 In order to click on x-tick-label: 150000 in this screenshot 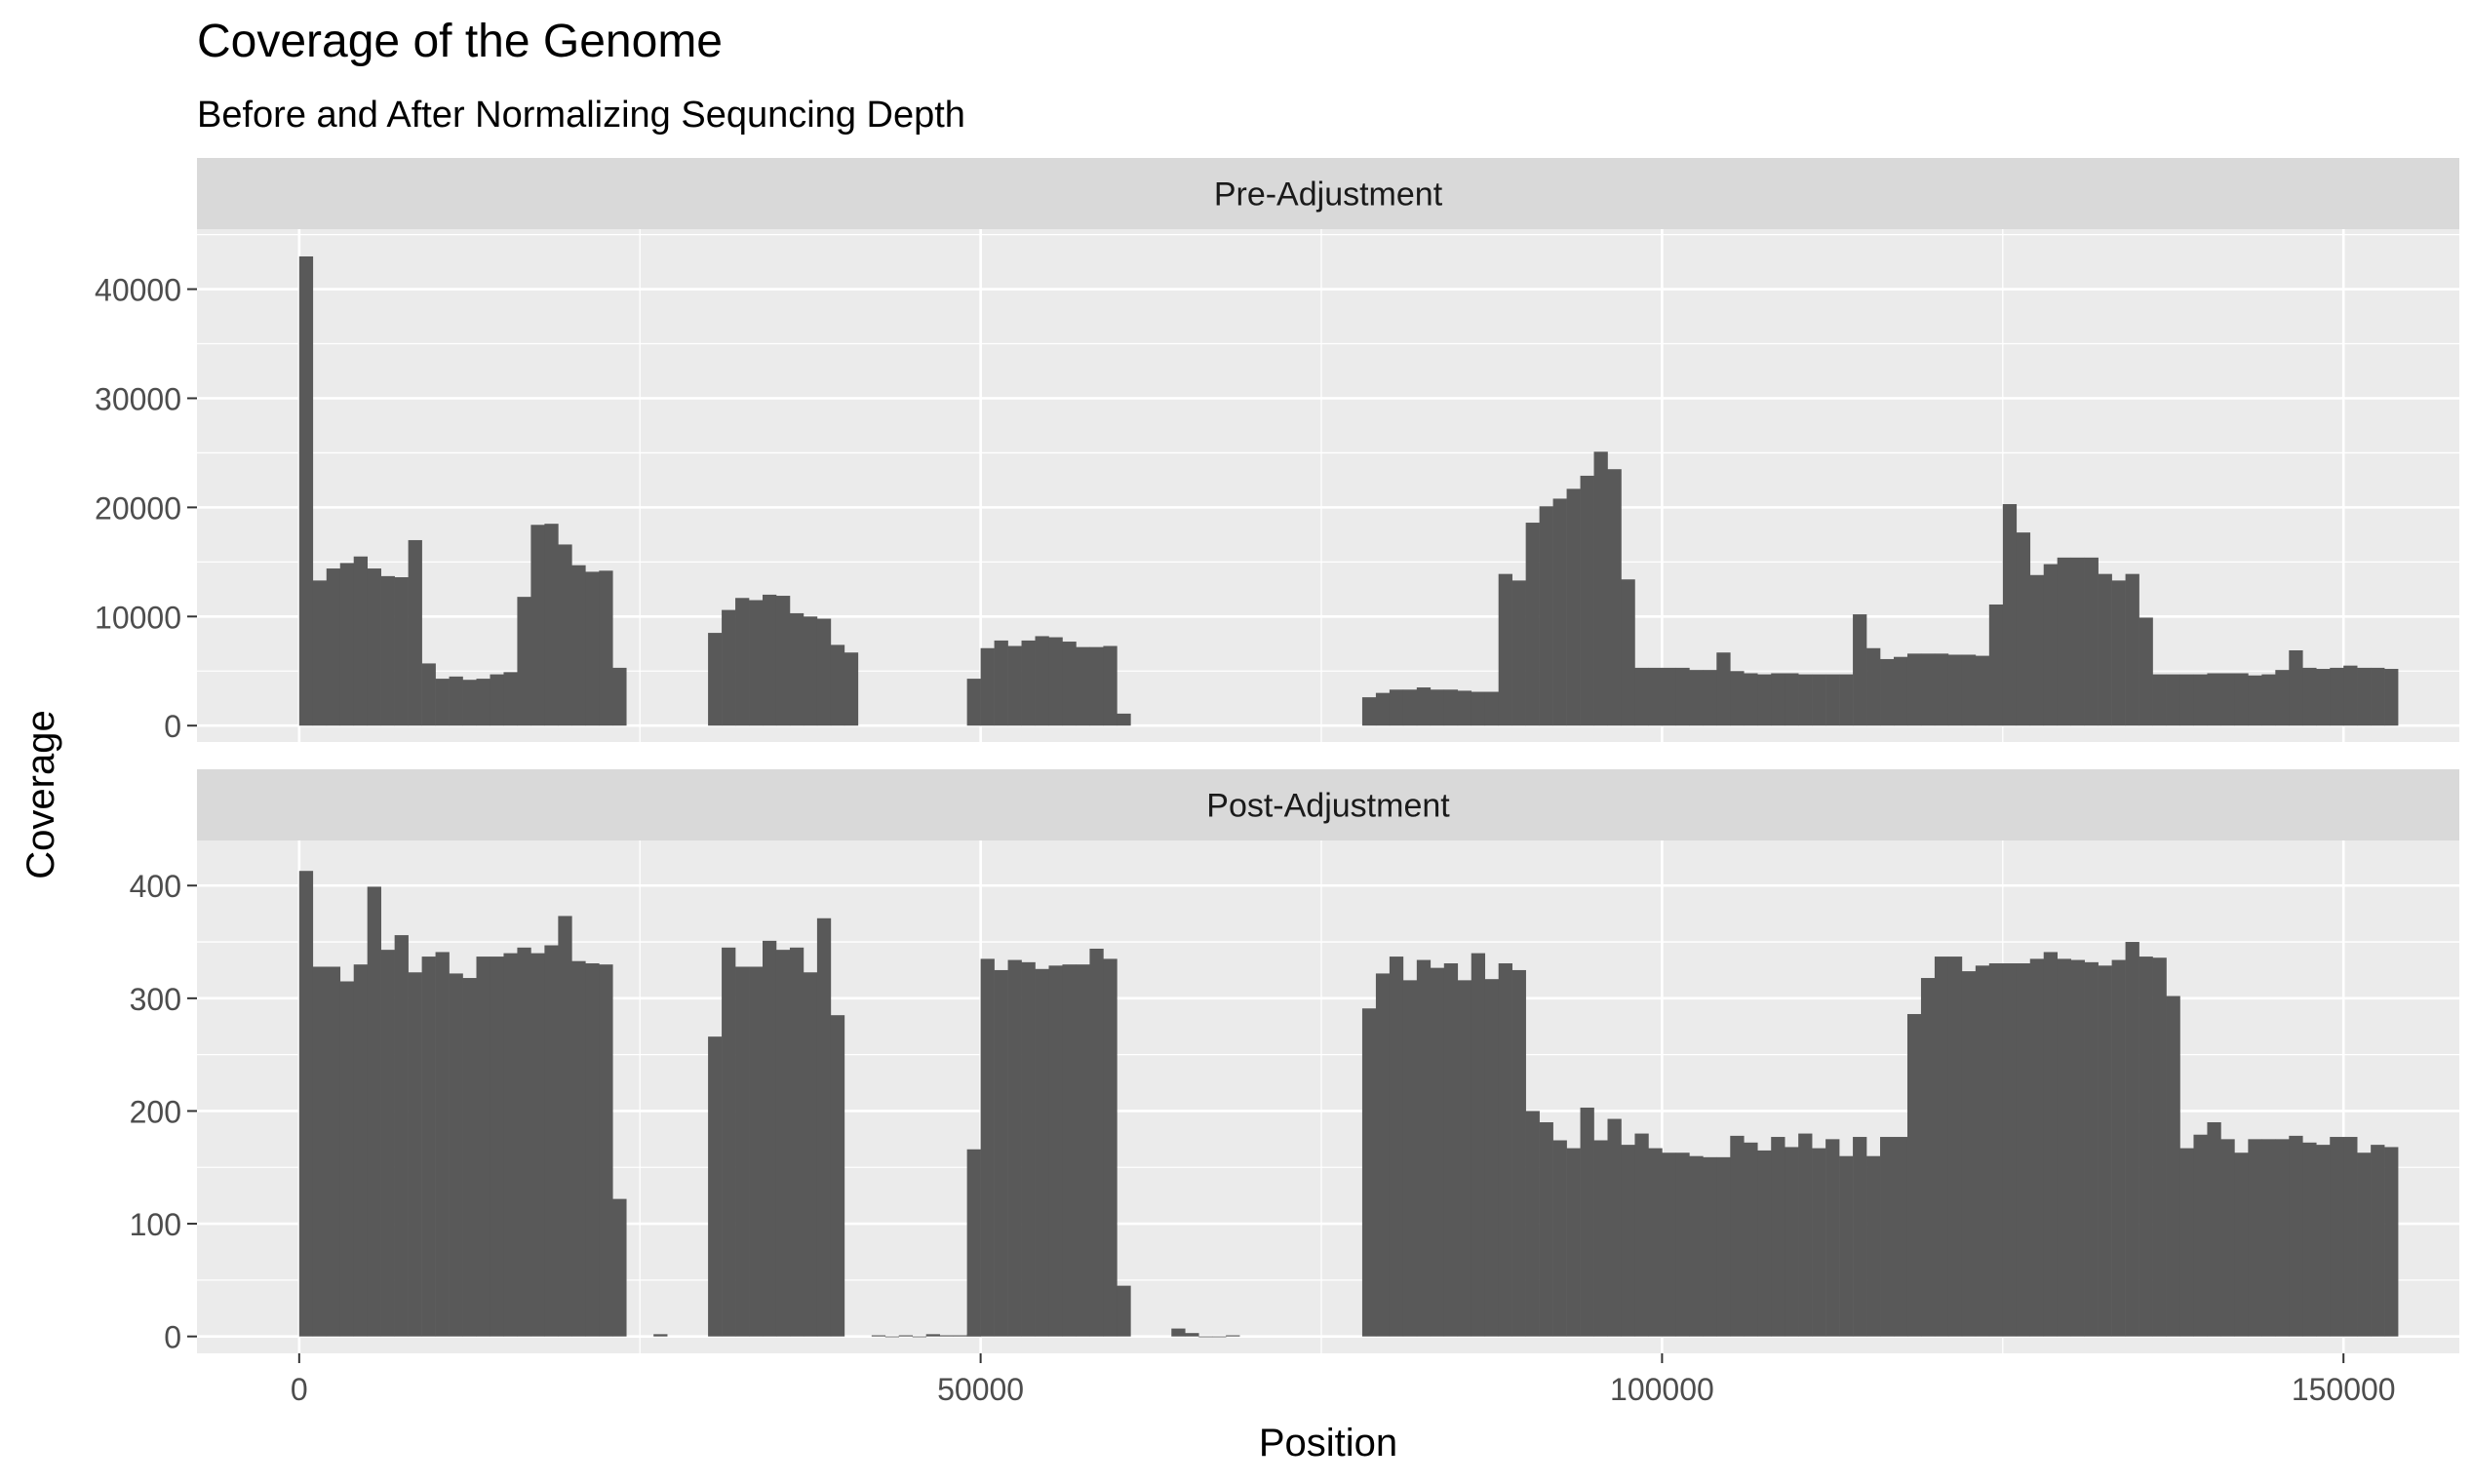, I will do `click(2344, 1389)`.